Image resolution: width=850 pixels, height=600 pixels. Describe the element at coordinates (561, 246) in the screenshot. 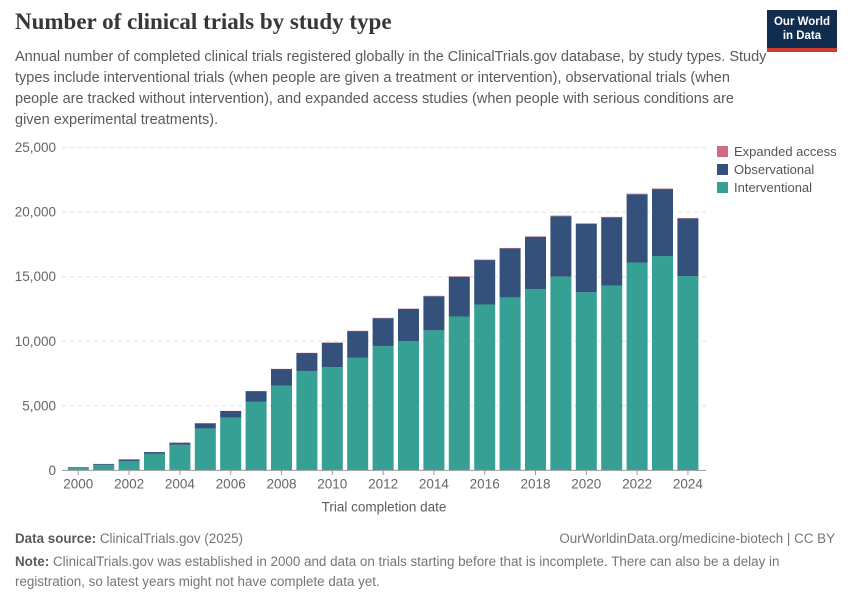

I see `bar-segment-2019-observational` at that location.